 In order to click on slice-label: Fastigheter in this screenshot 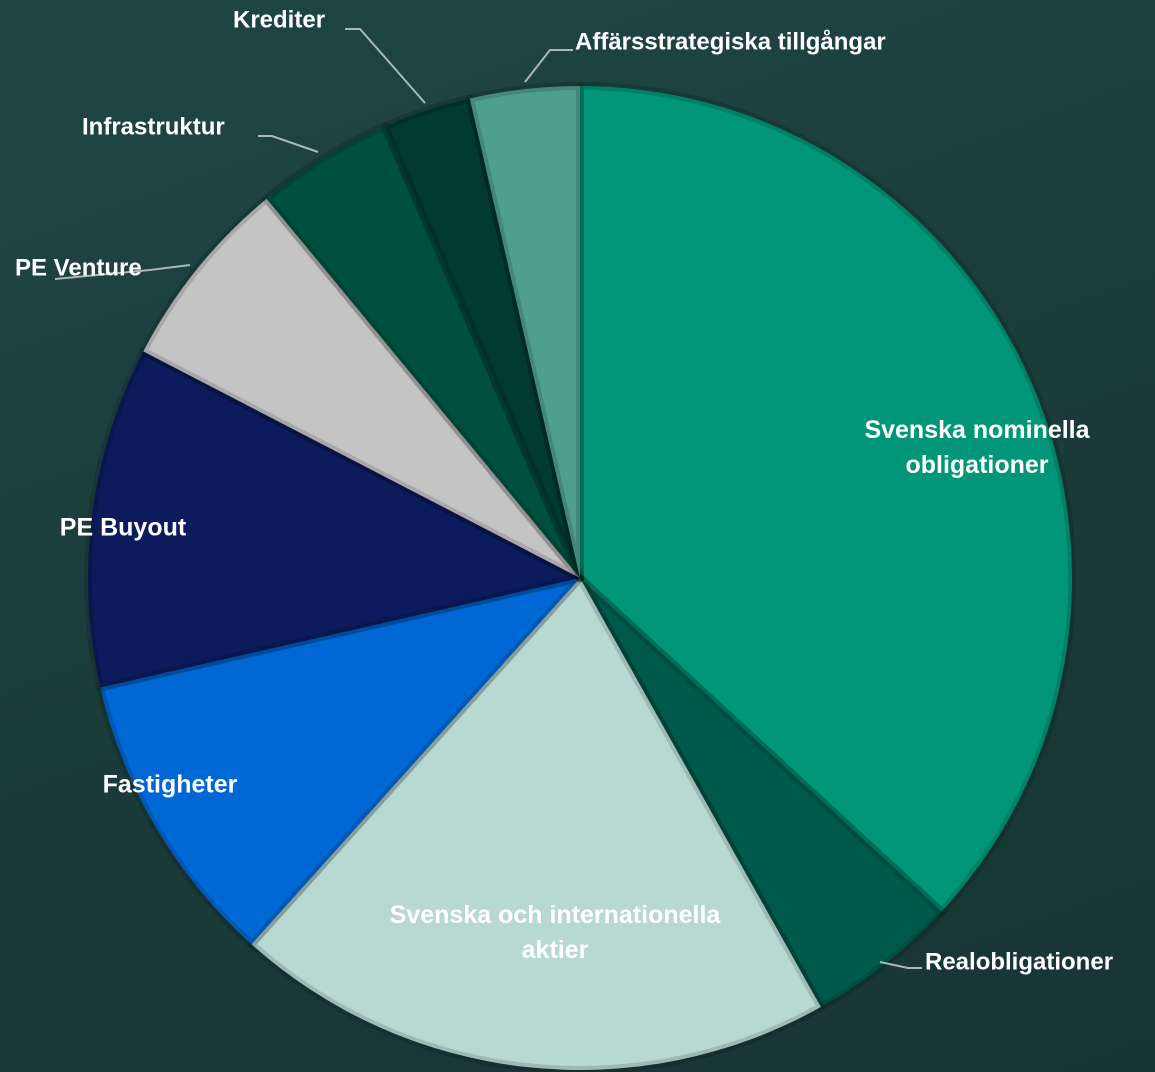, I will do `click(170, 784)`.